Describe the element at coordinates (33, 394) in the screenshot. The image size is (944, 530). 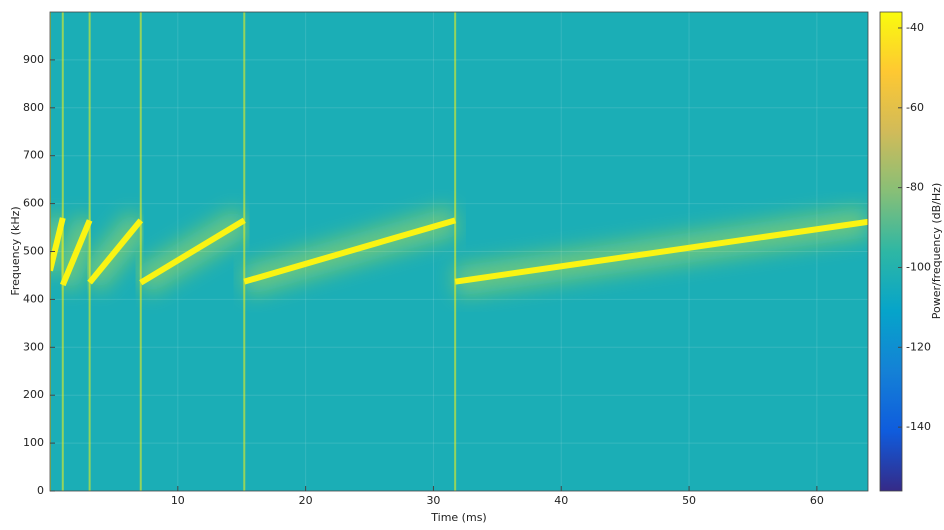
I see `y-tick-label: 200` at that location.